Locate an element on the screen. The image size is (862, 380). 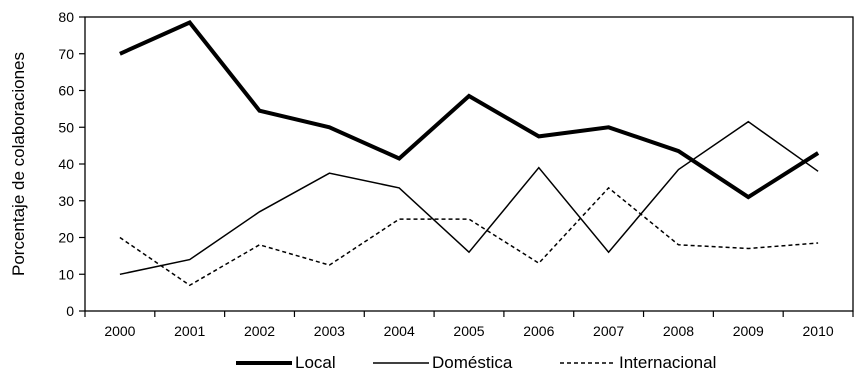
y-tick-label: 80 is located at coordinates (66, 17).